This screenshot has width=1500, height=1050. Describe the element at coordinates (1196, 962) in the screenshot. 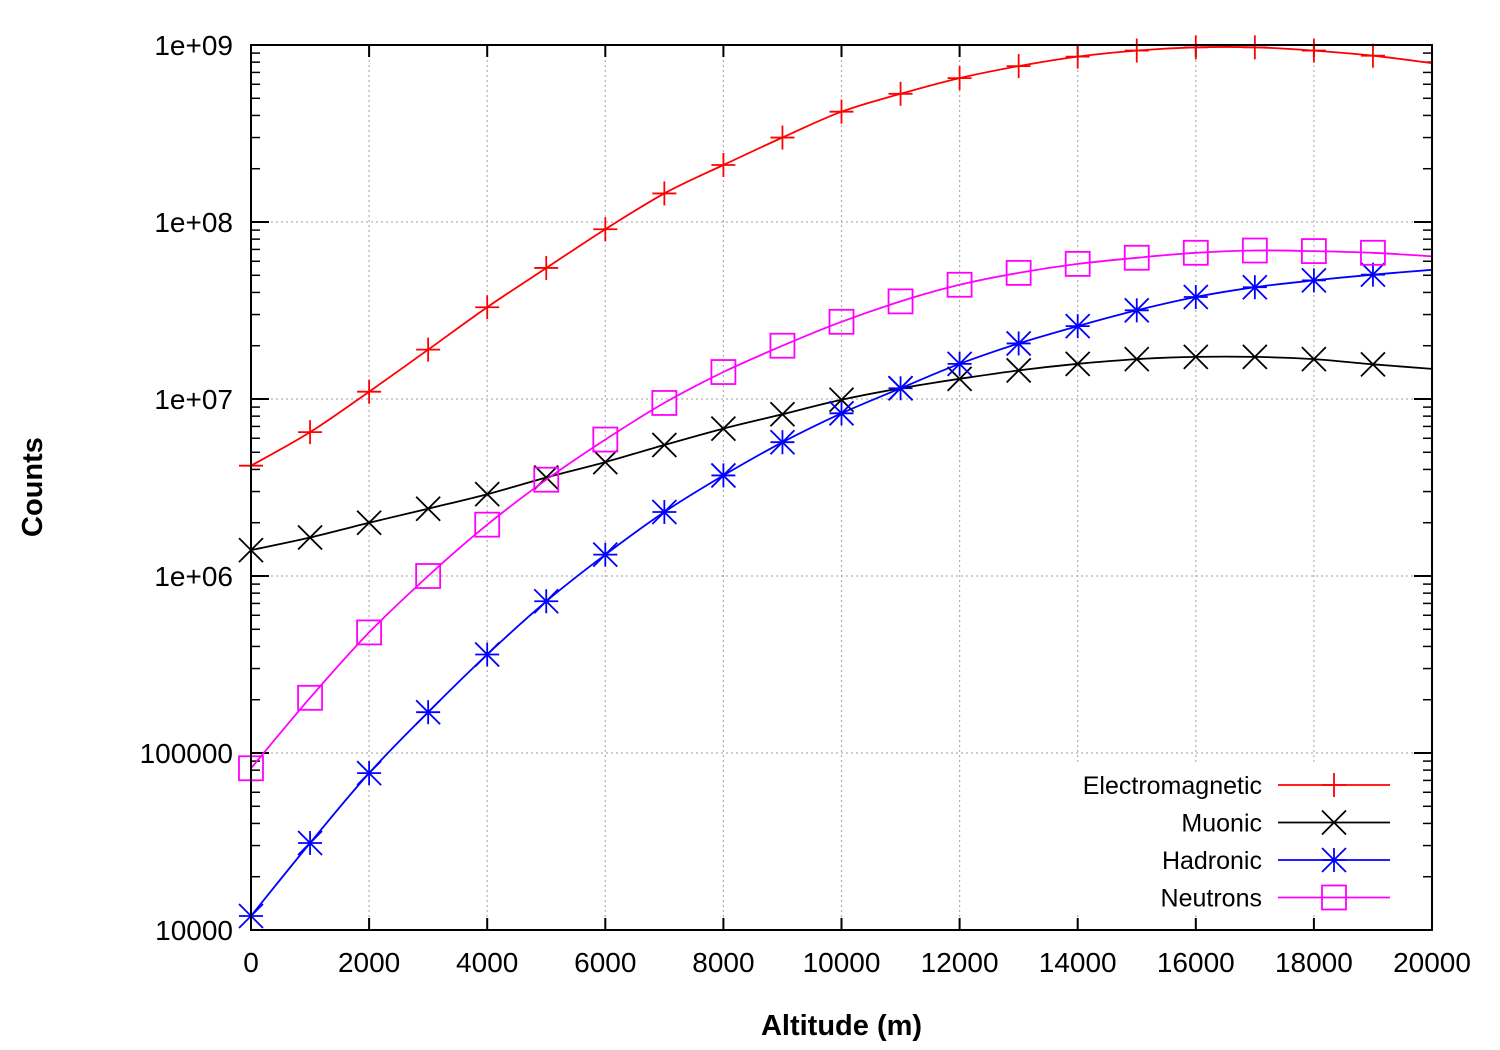

I see `x-tick-label: 16000` at that location.